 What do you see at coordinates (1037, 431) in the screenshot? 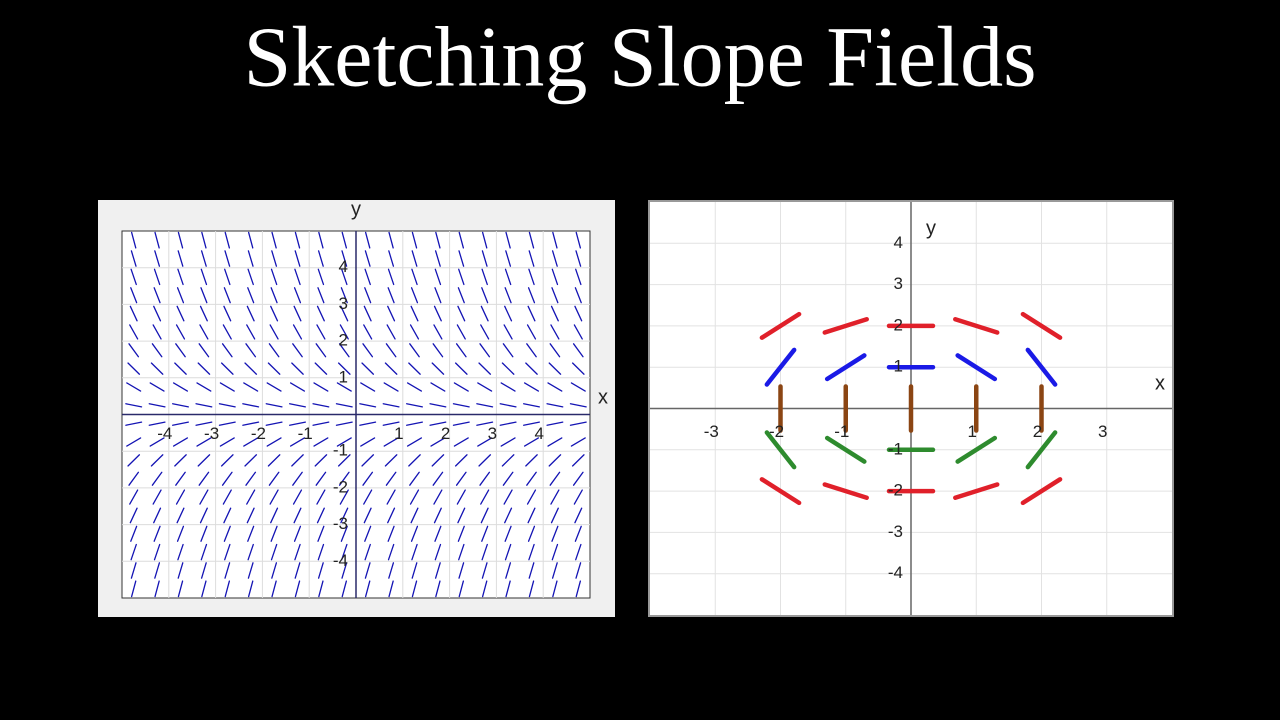
I see `x-tick-label: 2` at bounding box center [1037, 431].